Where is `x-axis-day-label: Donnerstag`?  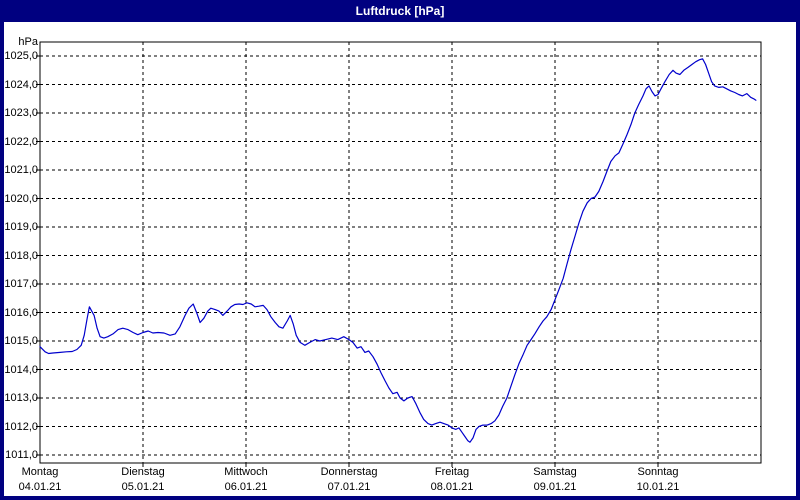
x-axis-day-label: Donnerstag is located at coordinates (349, 472).